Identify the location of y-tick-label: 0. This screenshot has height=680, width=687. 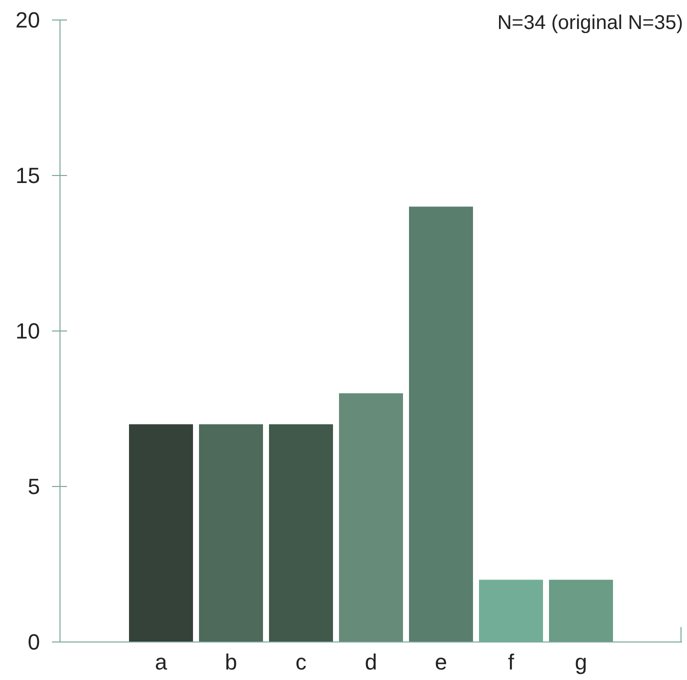
(34, 642).